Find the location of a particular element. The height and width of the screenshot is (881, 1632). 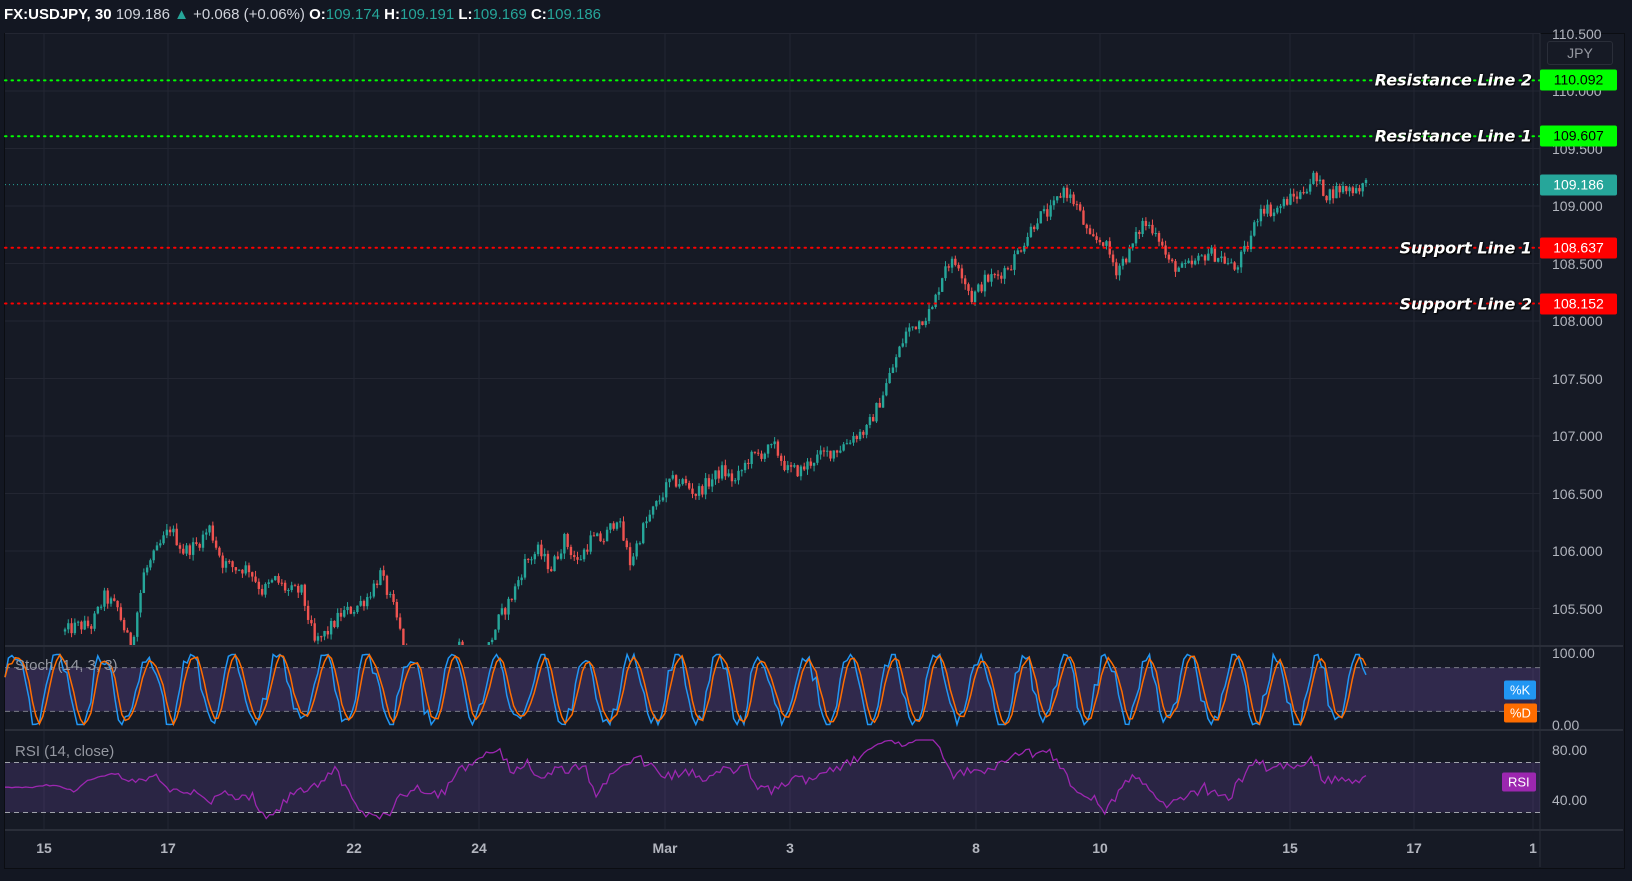

support-line-label: Support Line 2 is located at coordinates (1465, 304).